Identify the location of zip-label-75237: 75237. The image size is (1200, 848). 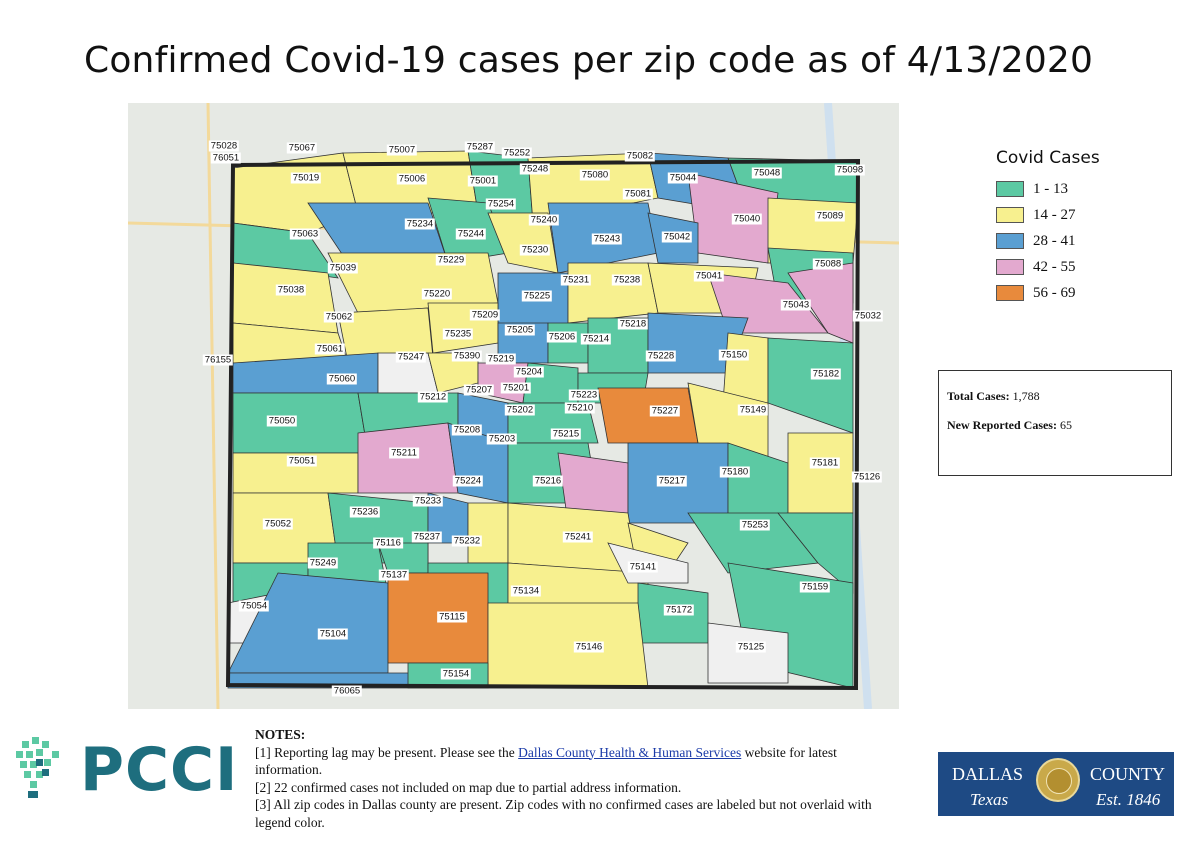
(427, 537).